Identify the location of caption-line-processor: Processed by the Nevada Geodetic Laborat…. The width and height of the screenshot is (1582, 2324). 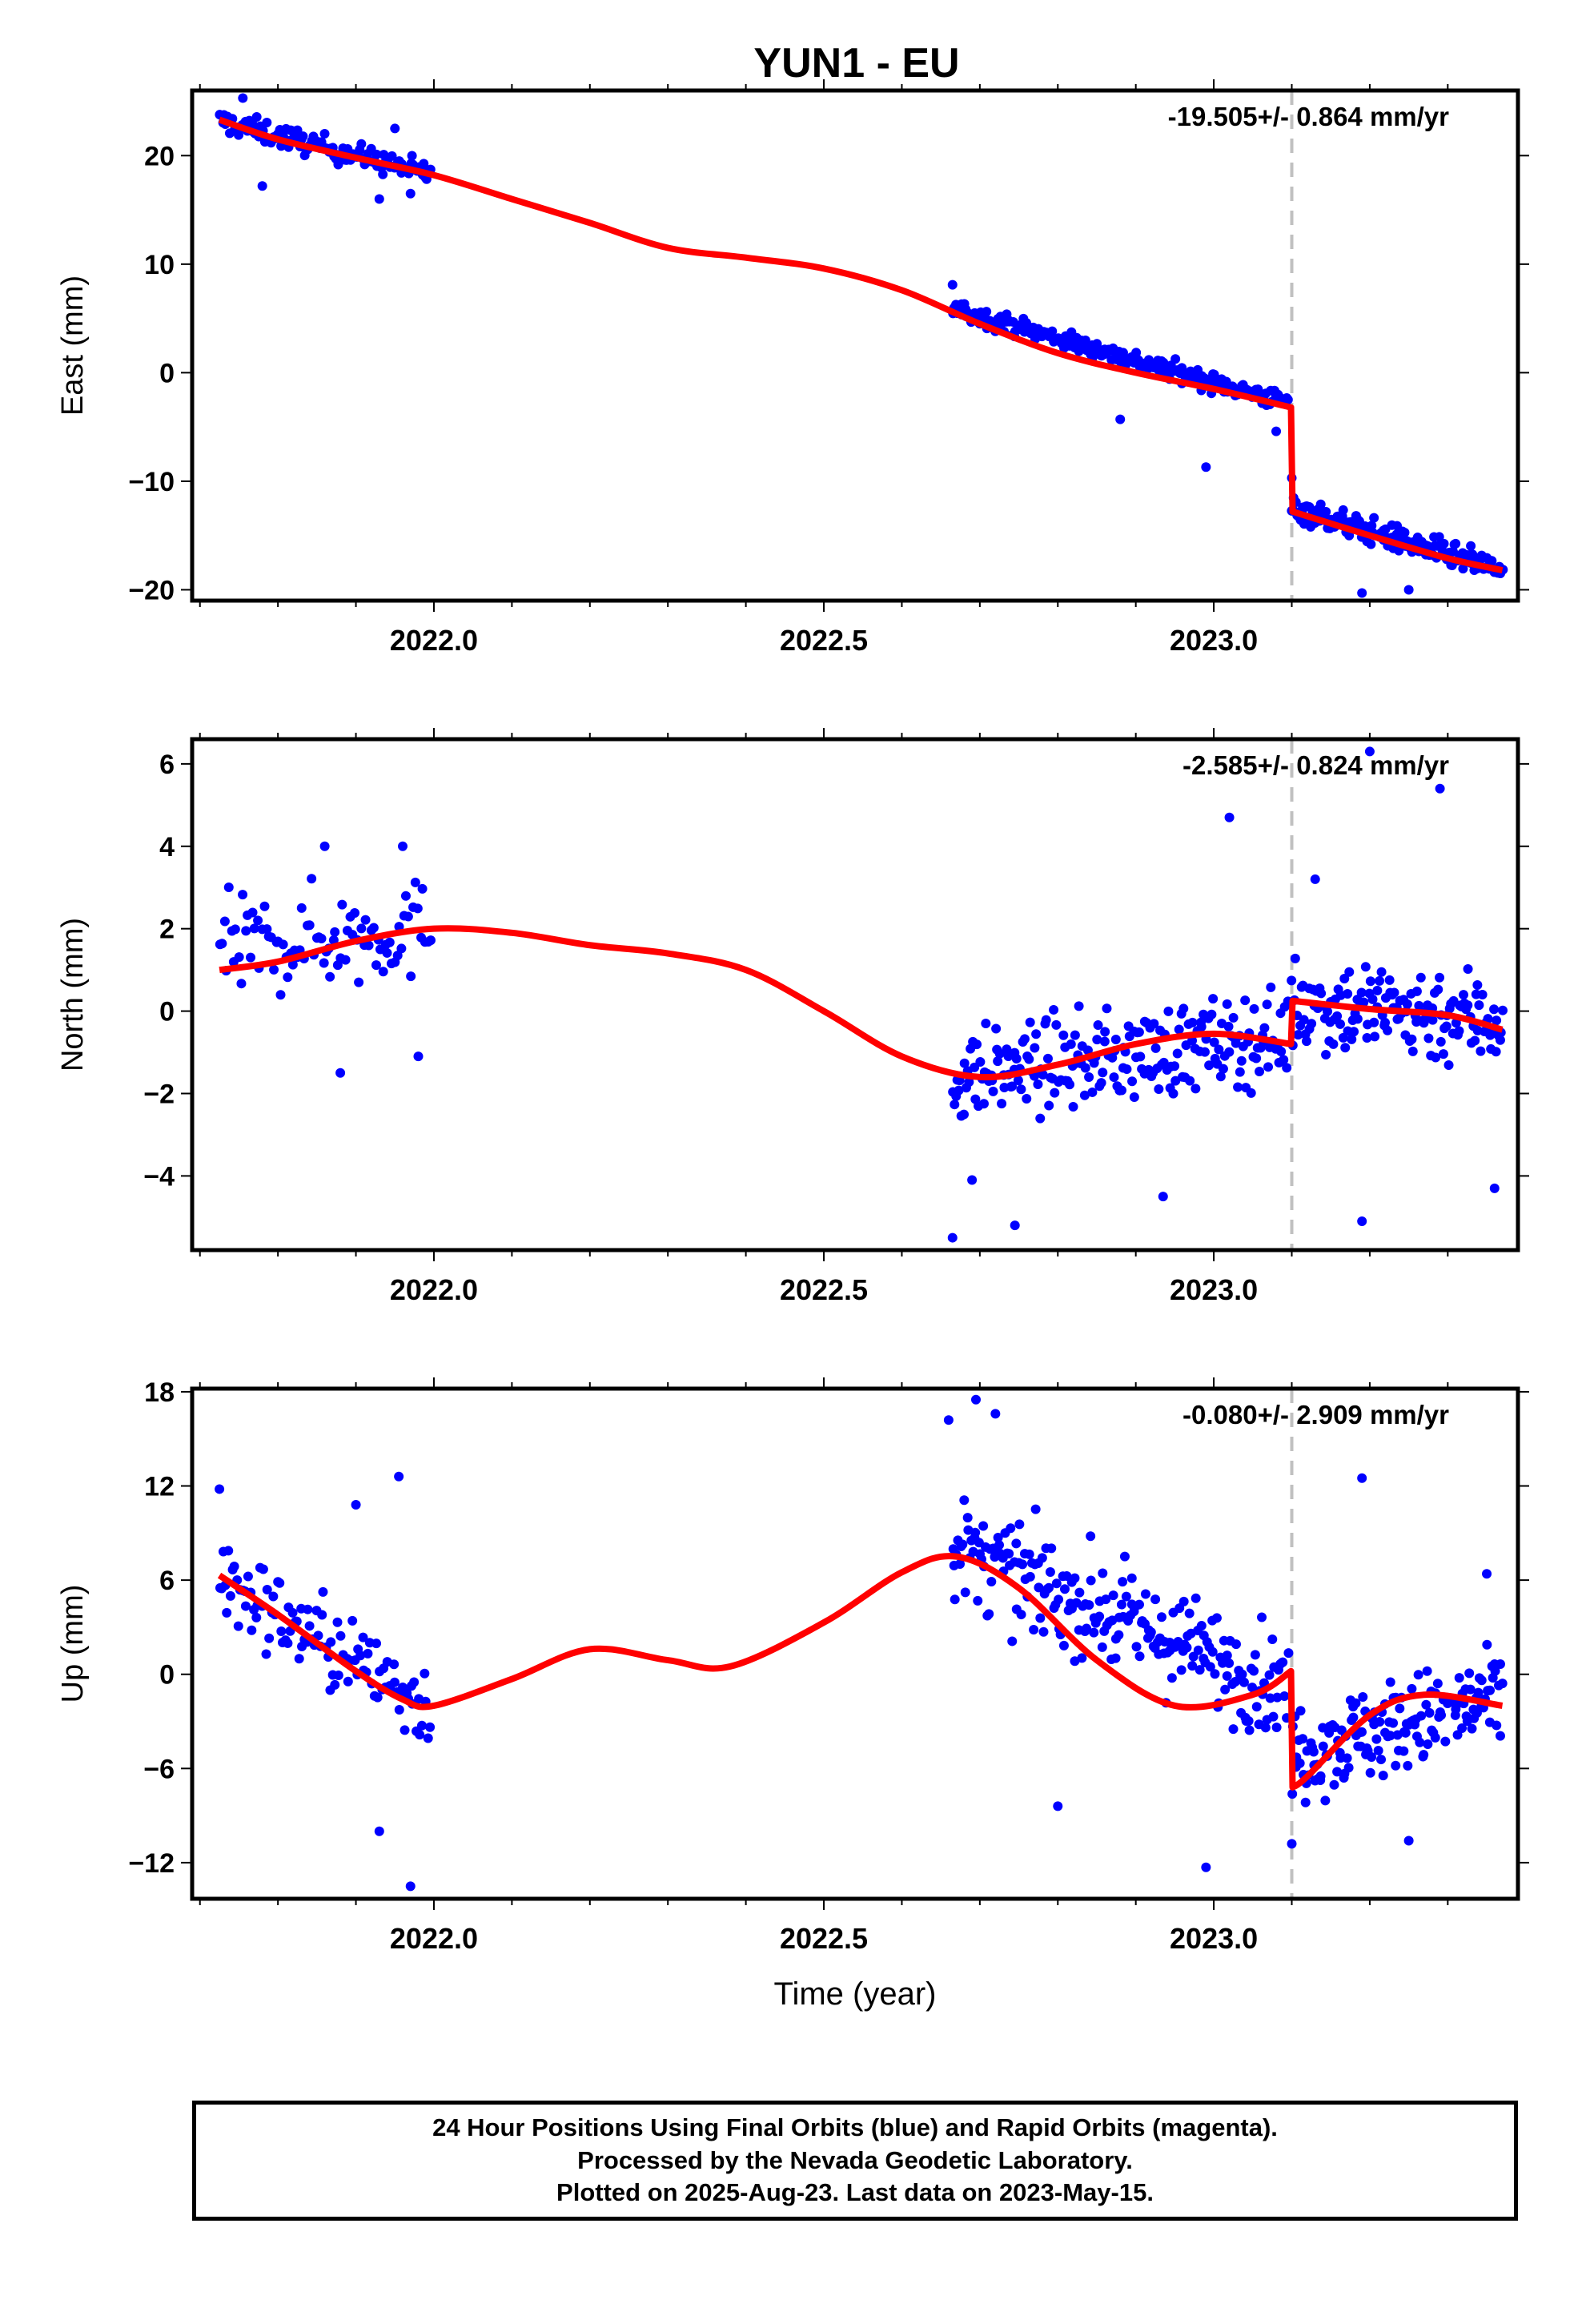
(855, 2159).